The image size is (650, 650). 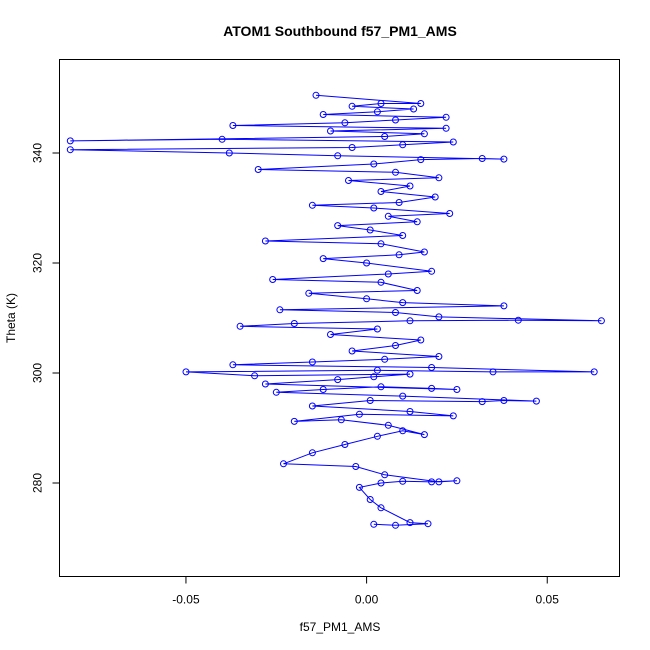 What do you see at coordinates (38, 483) in the screenshot?
I see `y-tick-label: 280` at bounding box center [38, 483].